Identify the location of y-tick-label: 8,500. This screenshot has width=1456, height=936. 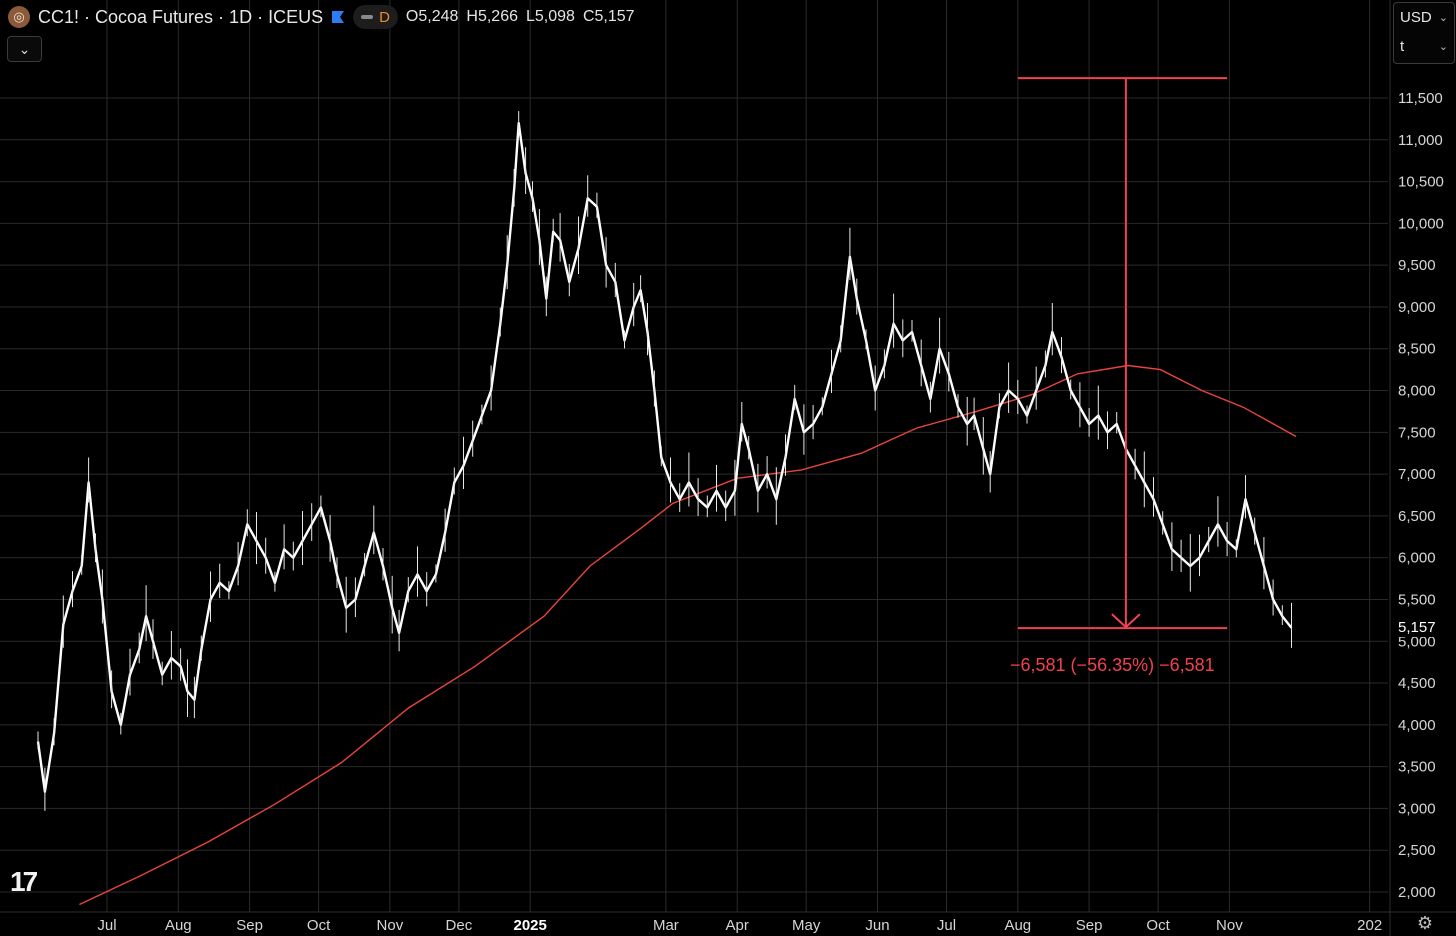
(1417, 349).